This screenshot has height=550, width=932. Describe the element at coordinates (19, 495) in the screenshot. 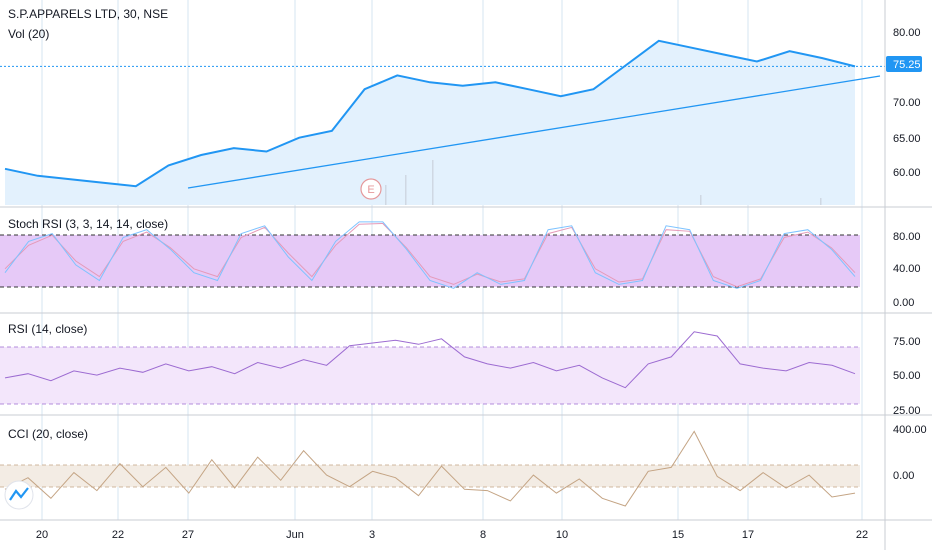

I see `tradingview-logo-icon` at that location.